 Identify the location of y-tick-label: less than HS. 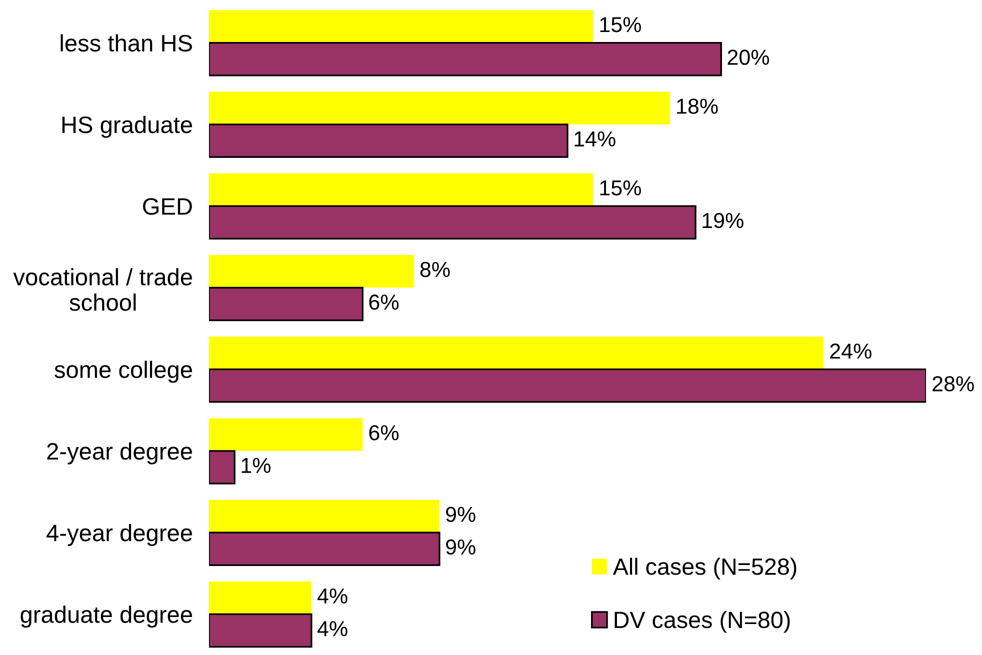
(126, 43).